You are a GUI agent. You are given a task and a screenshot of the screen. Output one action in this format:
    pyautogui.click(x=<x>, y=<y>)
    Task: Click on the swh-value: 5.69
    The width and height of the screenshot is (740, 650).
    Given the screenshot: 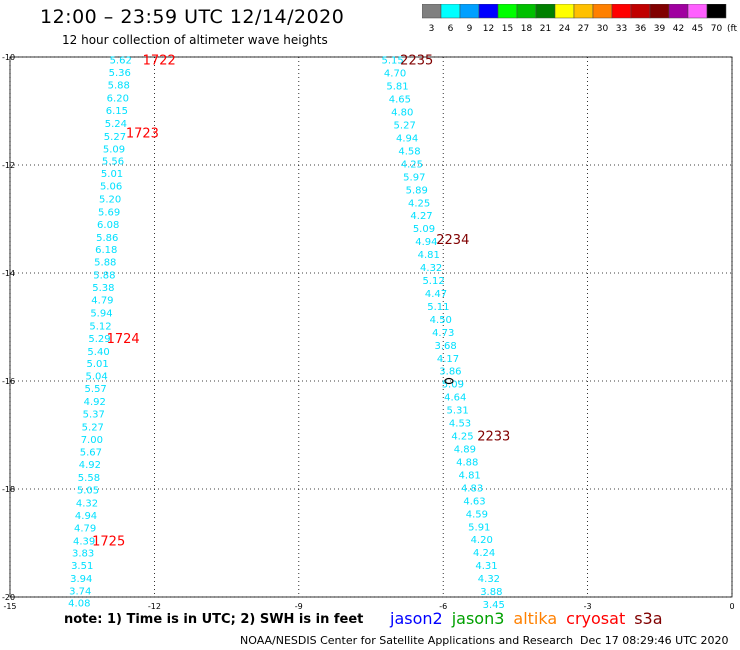 What is the action you would take?
    pyautogui.click(x=109, y=212)
    